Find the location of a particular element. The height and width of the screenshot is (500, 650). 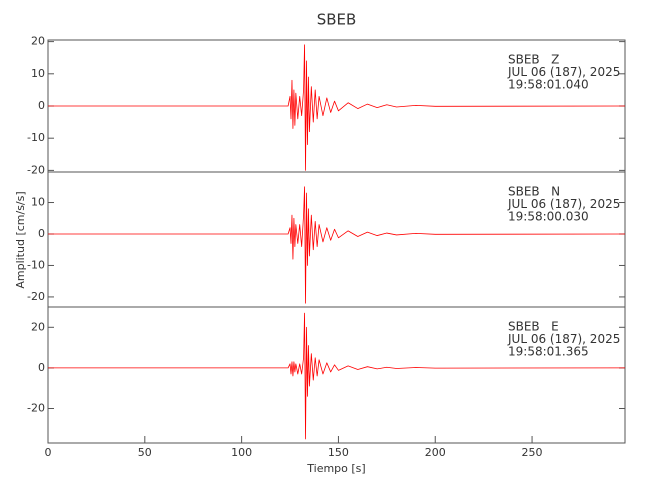

x-tick-label: 100 is located at coordinates (241, 452).